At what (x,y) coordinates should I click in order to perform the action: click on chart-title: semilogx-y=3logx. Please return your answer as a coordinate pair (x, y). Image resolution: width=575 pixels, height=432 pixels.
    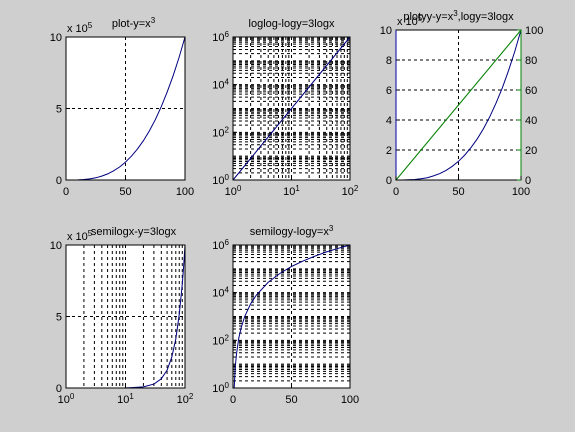
    Looking at the image, I should click on (134, 232).